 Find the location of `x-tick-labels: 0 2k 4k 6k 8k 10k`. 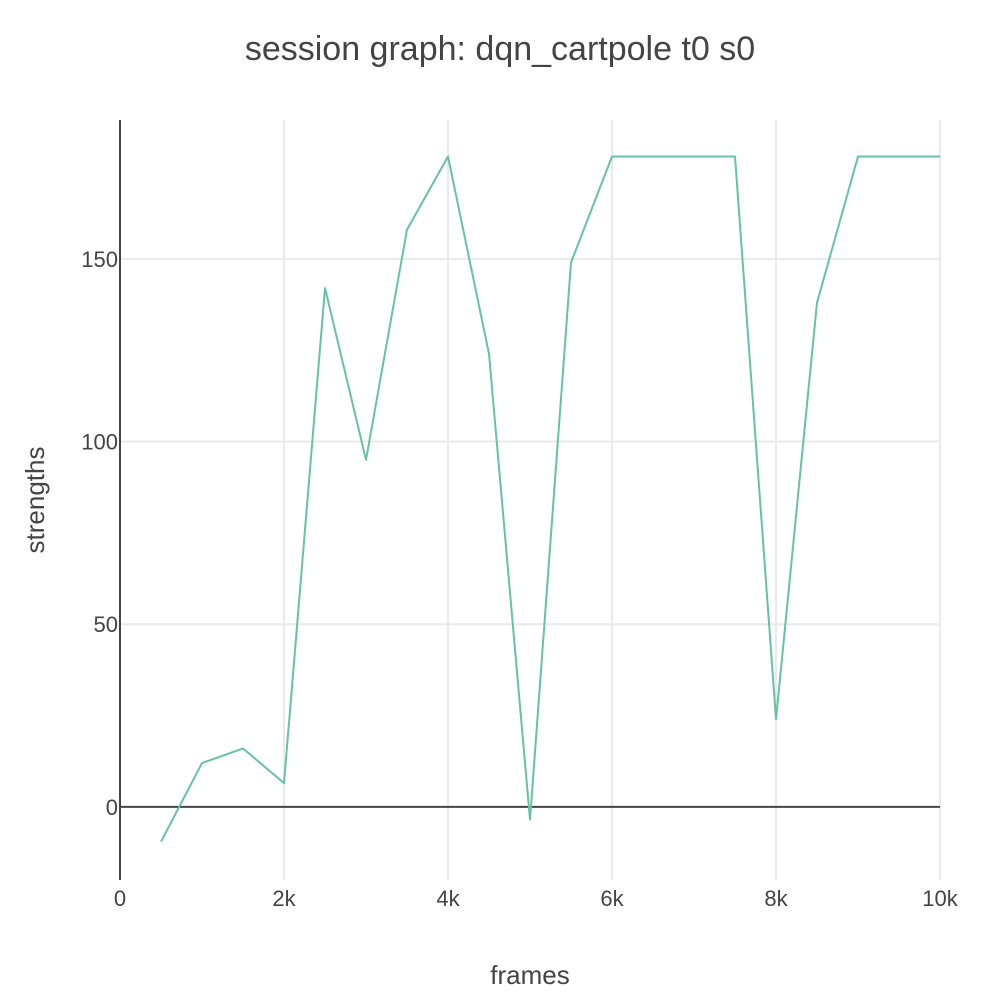

x-tick-labels: 0 2k 4k 6k 8k 10k is located at coordinates (536, 898).